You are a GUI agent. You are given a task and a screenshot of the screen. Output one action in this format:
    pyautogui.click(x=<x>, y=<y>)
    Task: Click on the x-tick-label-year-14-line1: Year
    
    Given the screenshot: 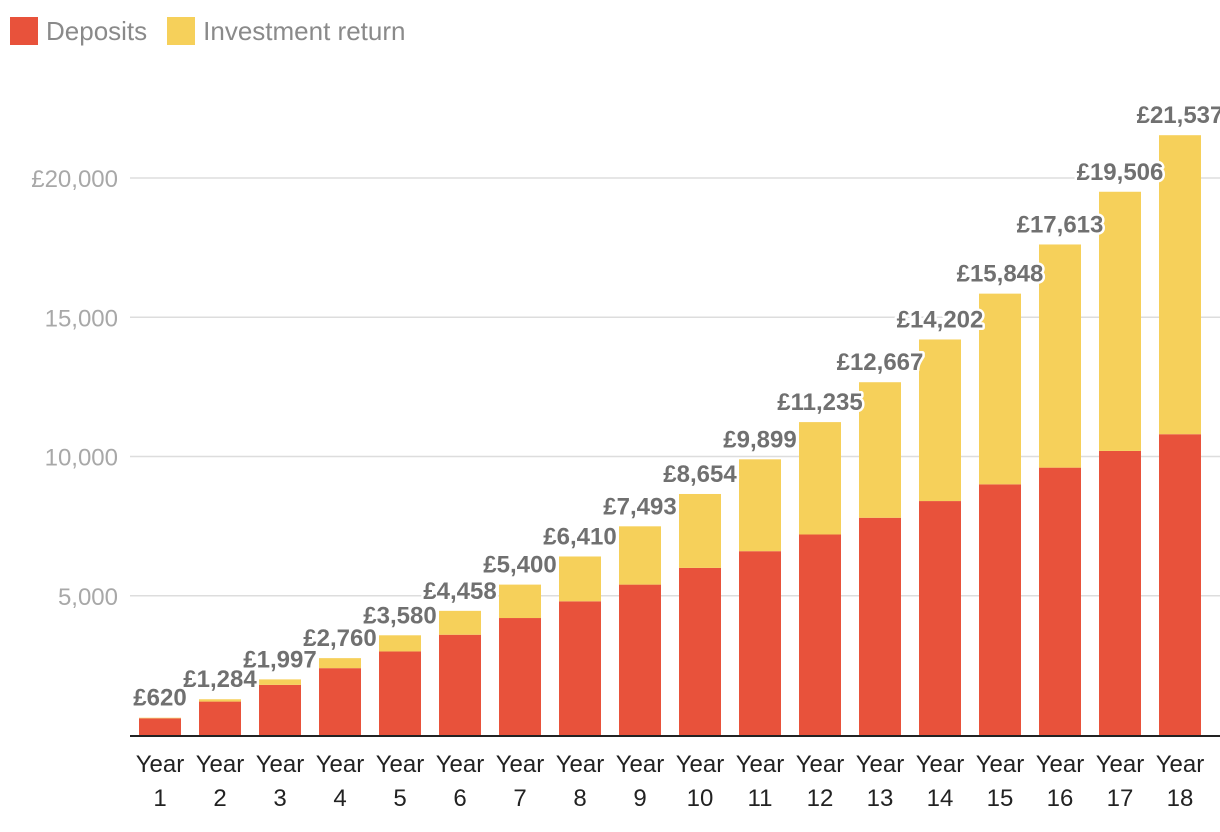 What is the action you would take?
    pyautogui.click(x=940, y=764)
    